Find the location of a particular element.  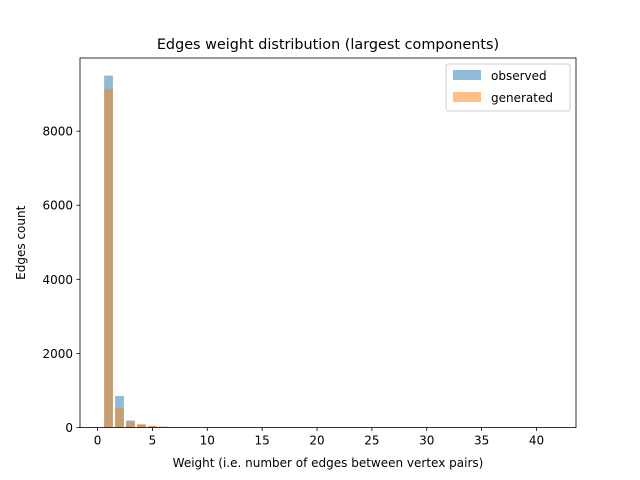

x-tick-label-35: 35 is located at coordinates (481, 441).